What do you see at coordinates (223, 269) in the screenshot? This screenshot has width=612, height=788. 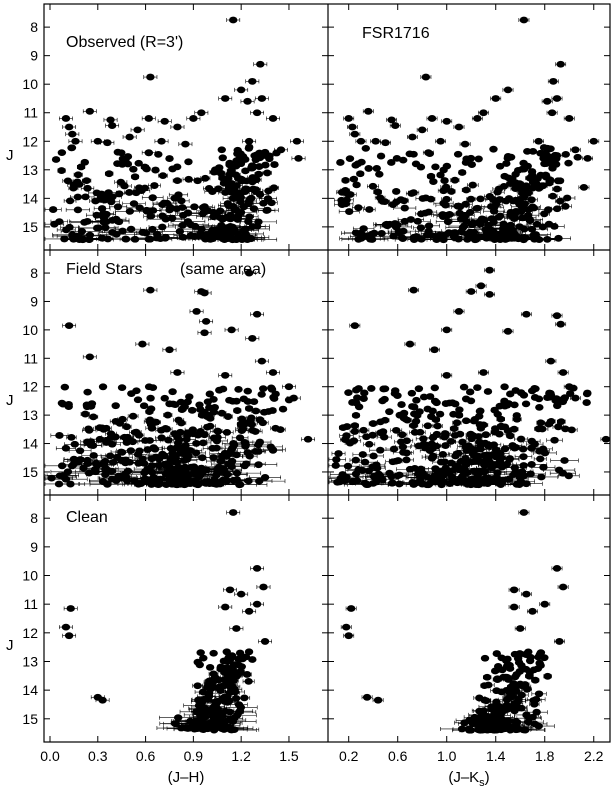 I see `panel-subtitle-same-area: (same area)` at bounding box center [223, 269].